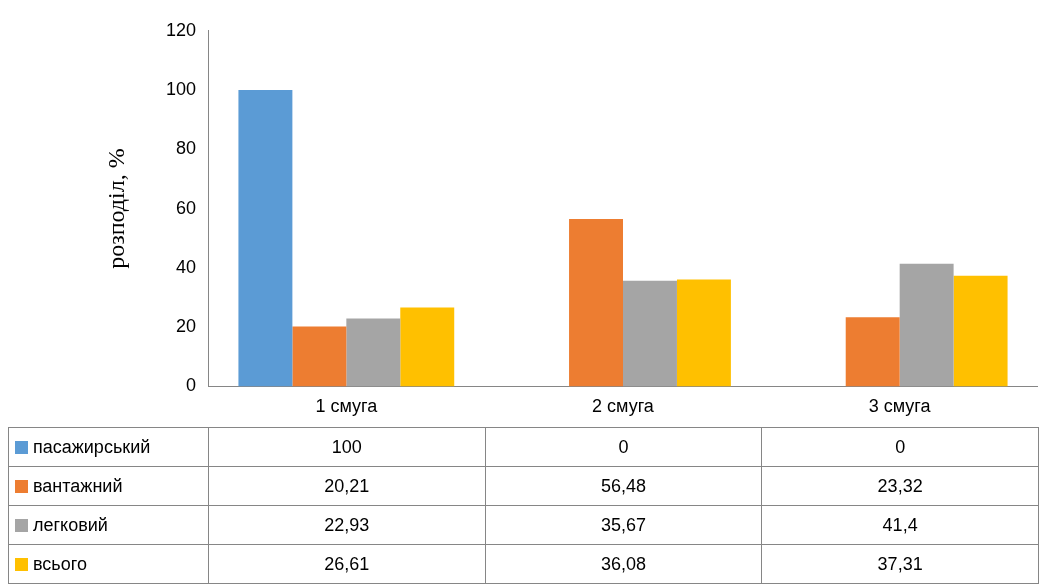  What do you see at coordinates (623, 525) in the screenshot?
I see `data-label: 35,67` at bounding box center [623, 525].